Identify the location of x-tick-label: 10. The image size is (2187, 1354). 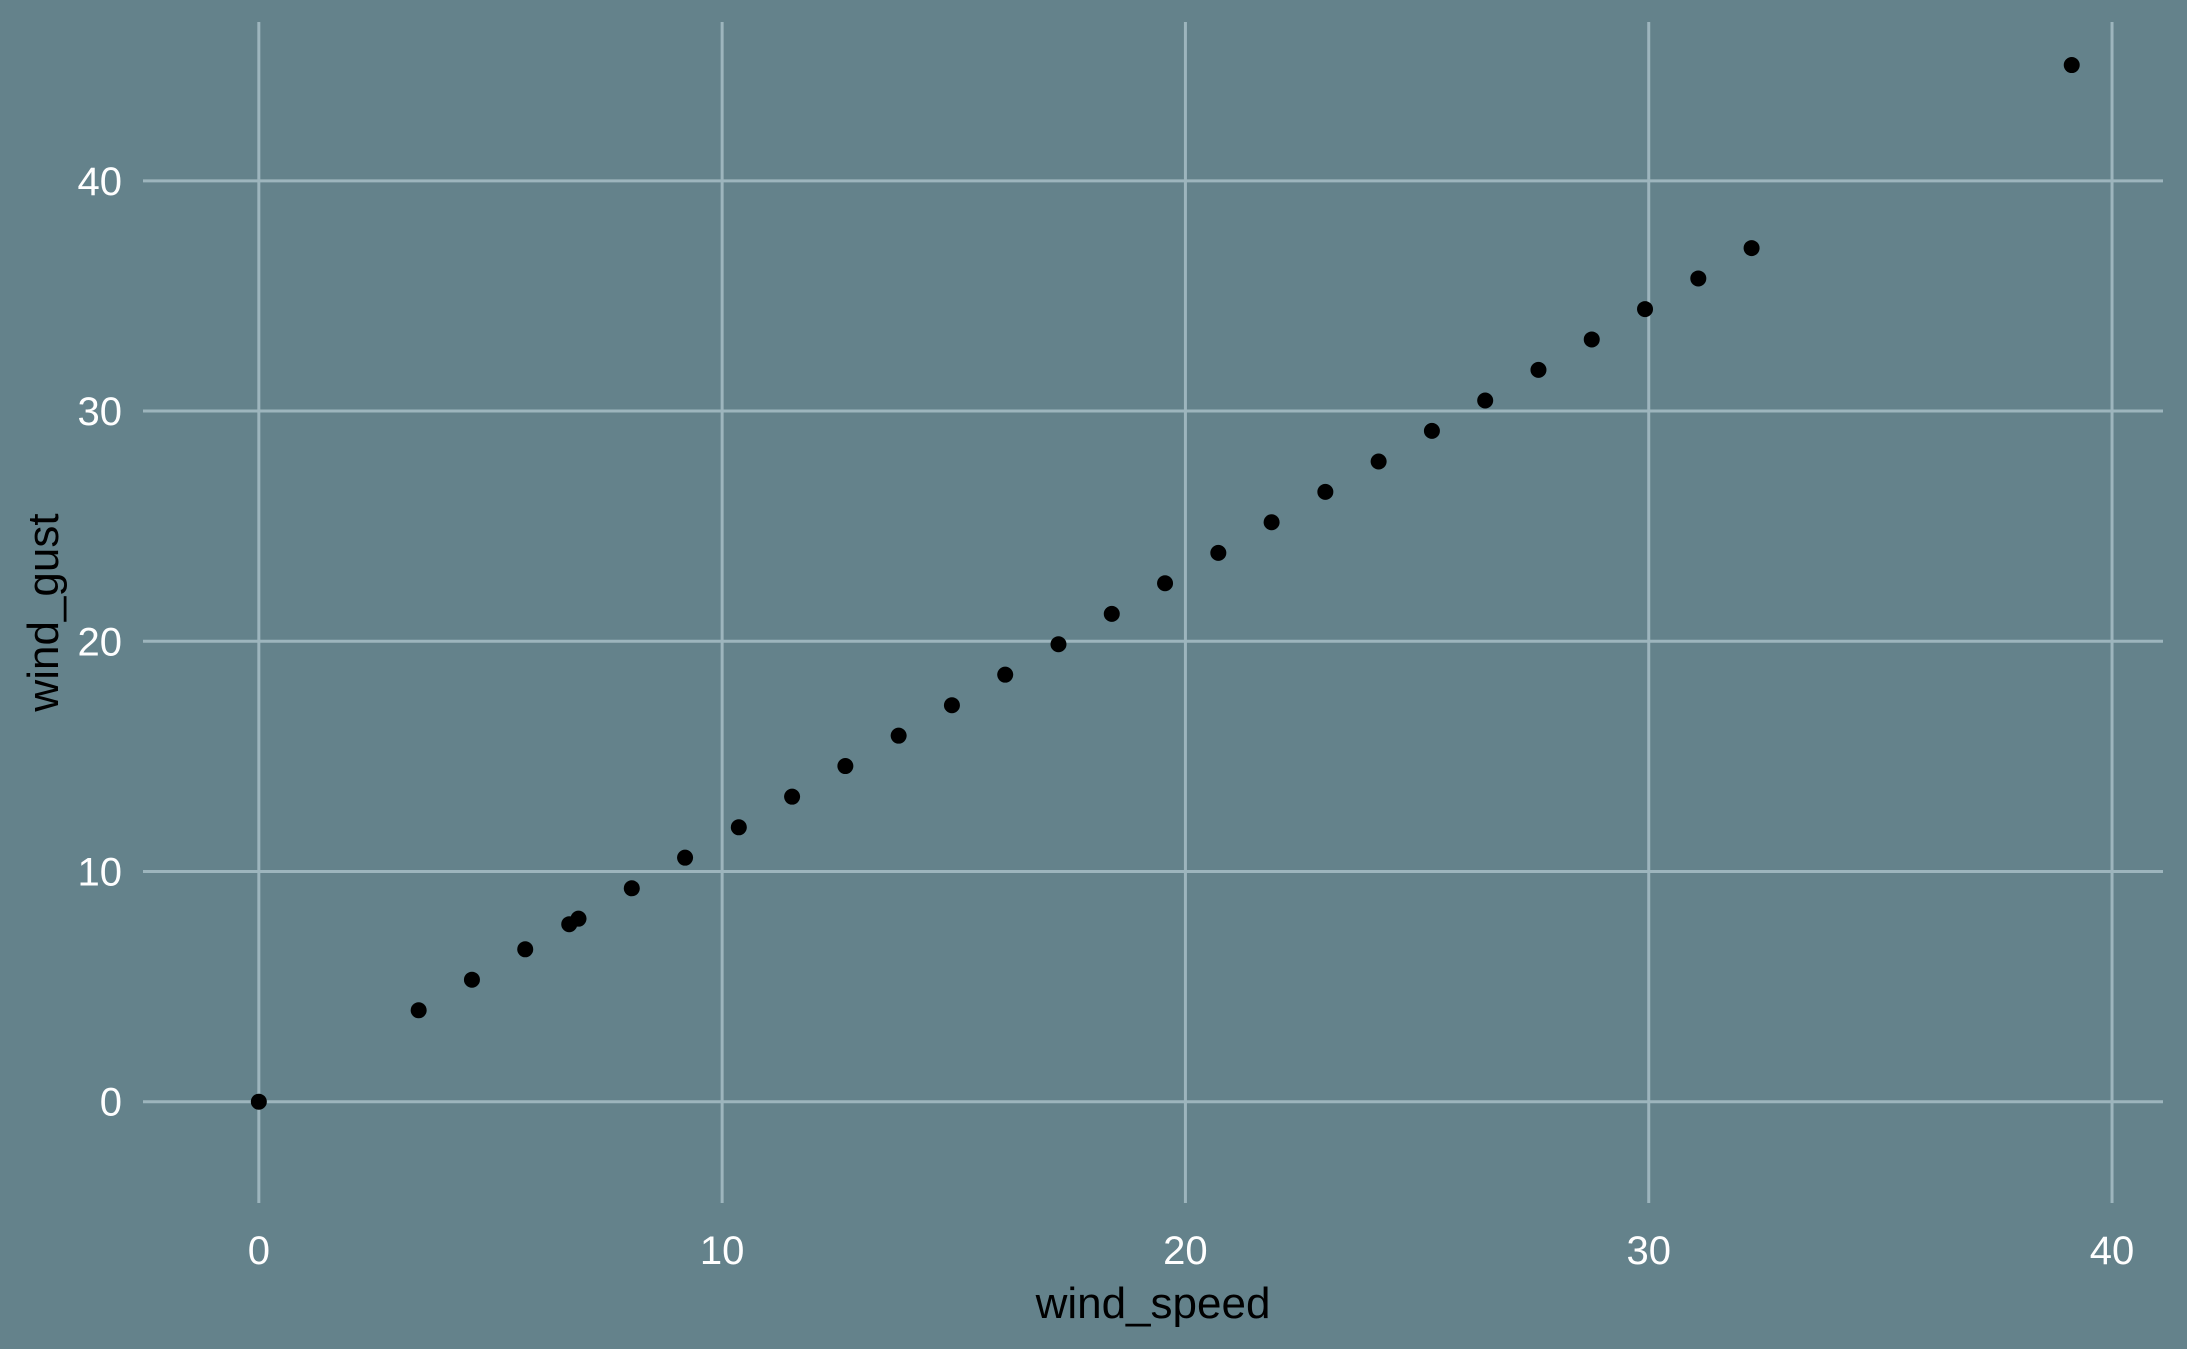
(722, 1251).